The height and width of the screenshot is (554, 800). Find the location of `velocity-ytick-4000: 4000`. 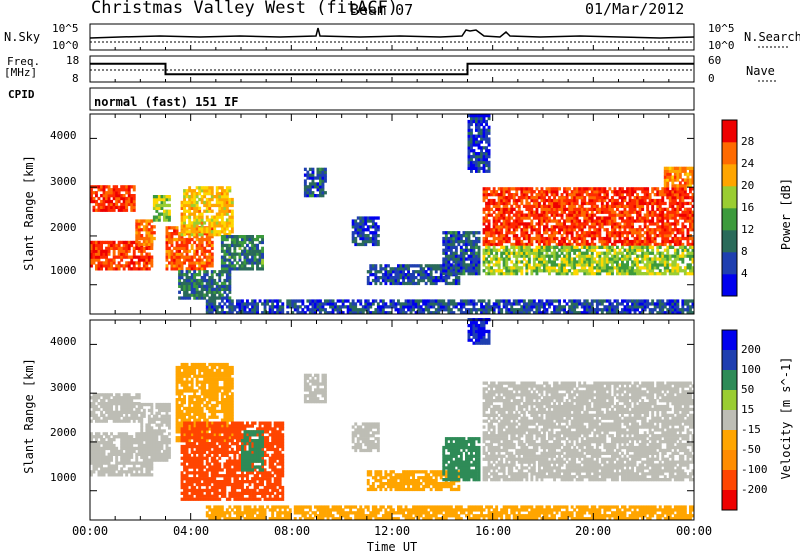

velocity-ytick-4000: 4000 is located at coordinates (63, 341).